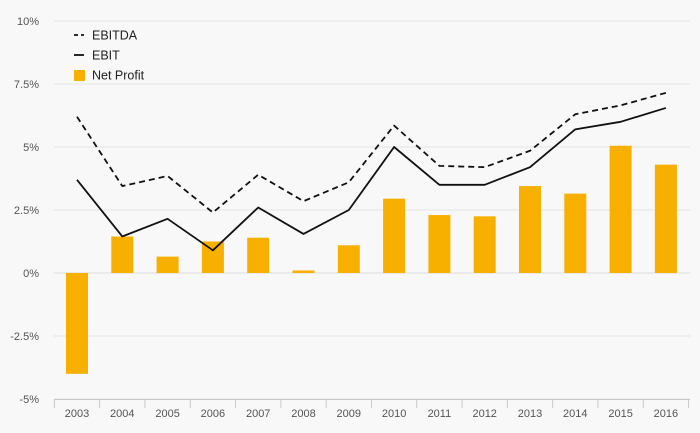 The image size is (700, 433). Describe the element at coordinates (666, 414) in the screenshot. I see `x-tick-label: 2016` at that location.